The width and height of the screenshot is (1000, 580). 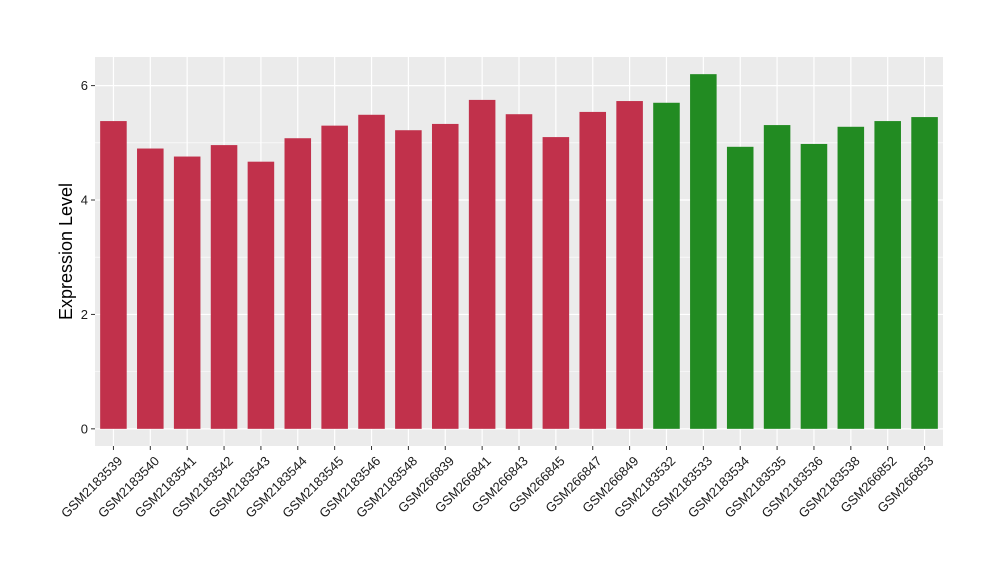 I want to click on y-tick-label: 6, so click(x=84, y=85).